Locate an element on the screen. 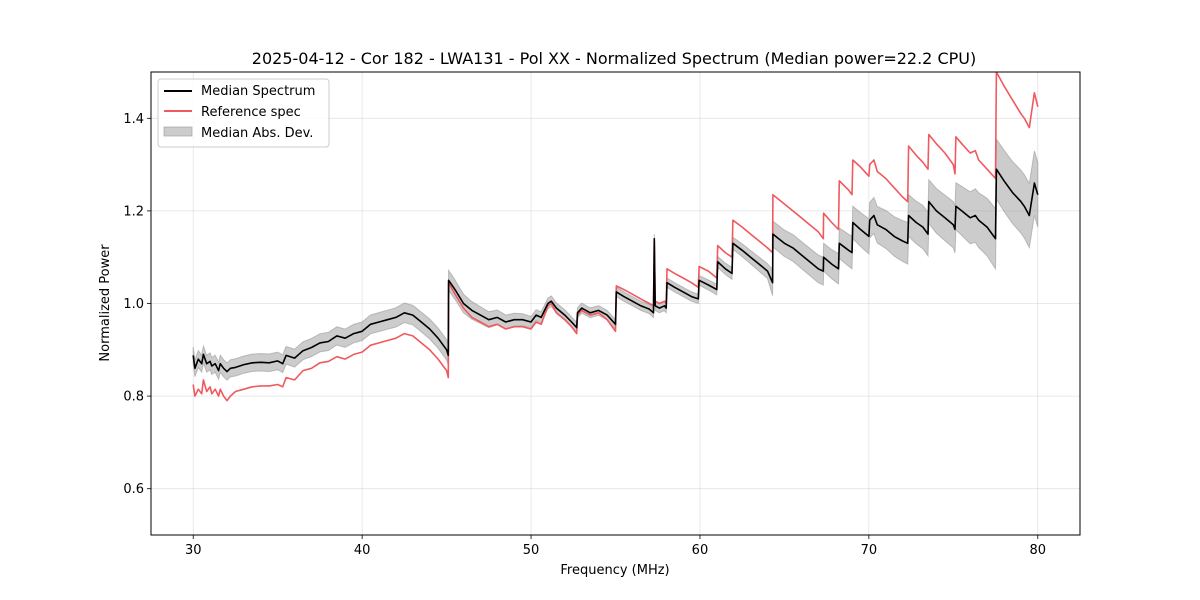 This screenshot has width=1200, height=600. x-axis-label: Frequency (MHz) is located at coordinates (614, 570).